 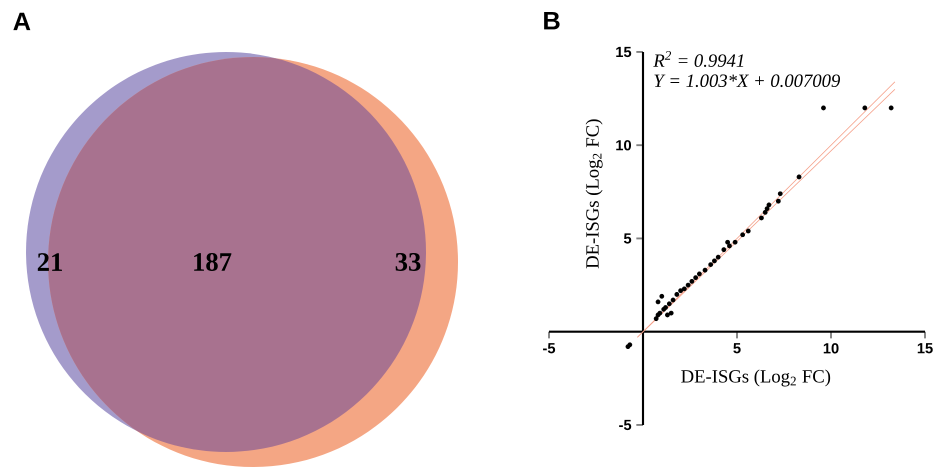 I want to click on annotation: Y = 1.003*X + 0.007009, so click(x=747, y=81).